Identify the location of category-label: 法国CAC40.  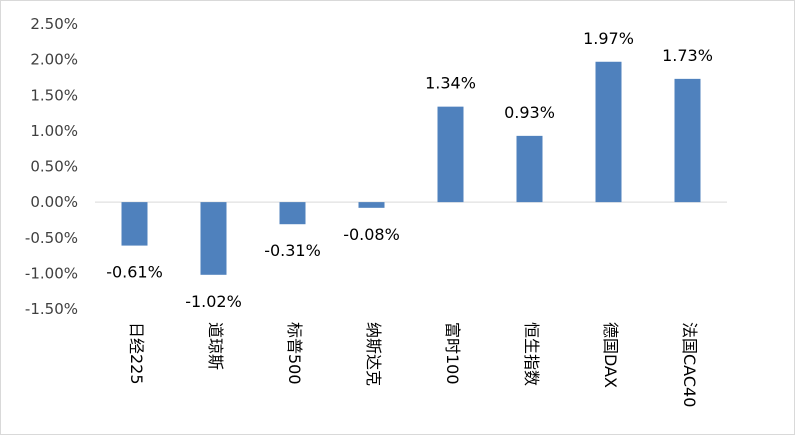
(689, 364).